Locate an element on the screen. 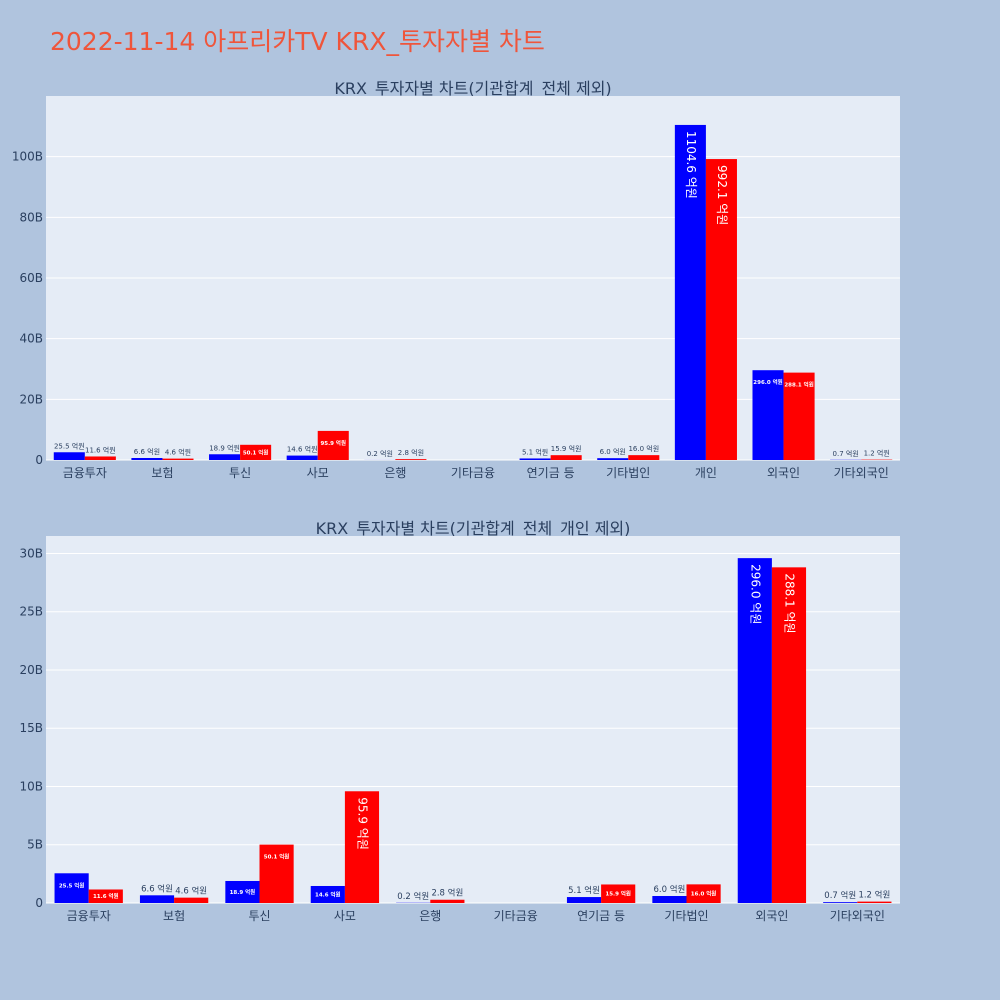 The width and height of the screenshot is (1000, 1000). y-tick-label: 80B is located at coordinates (31, 217).